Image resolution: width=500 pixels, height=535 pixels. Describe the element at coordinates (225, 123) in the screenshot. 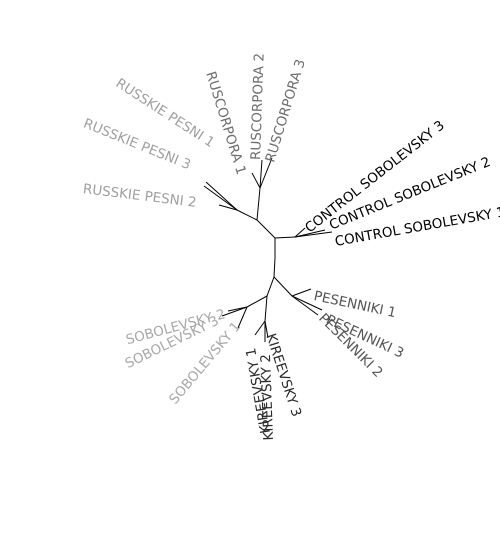

I see `leaf-label-ruscorpora-1: RUSCORPORA 1` at that location.